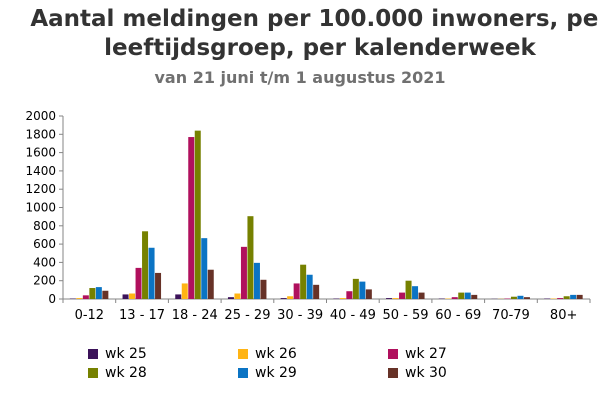 The width and height of the screenshot is (600, 400). Describe the element at coordinates (44, 244) in the screenshot. I see `y-tick-label: 600` at that location.